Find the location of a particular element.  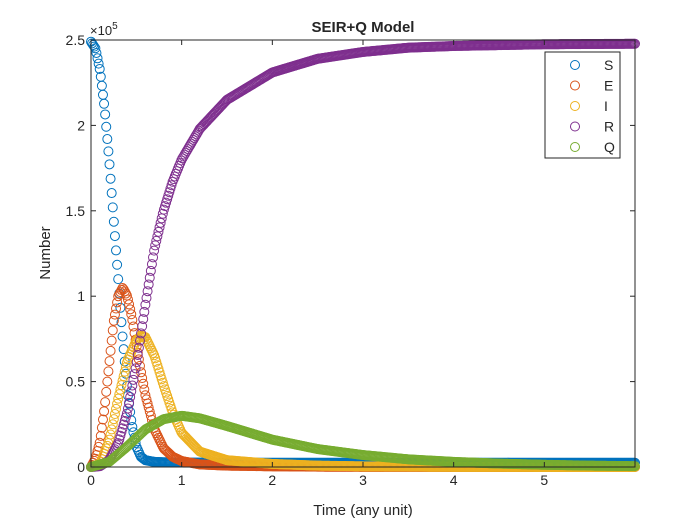

y-tick-label: 0 is located at coordinates (81, 467).